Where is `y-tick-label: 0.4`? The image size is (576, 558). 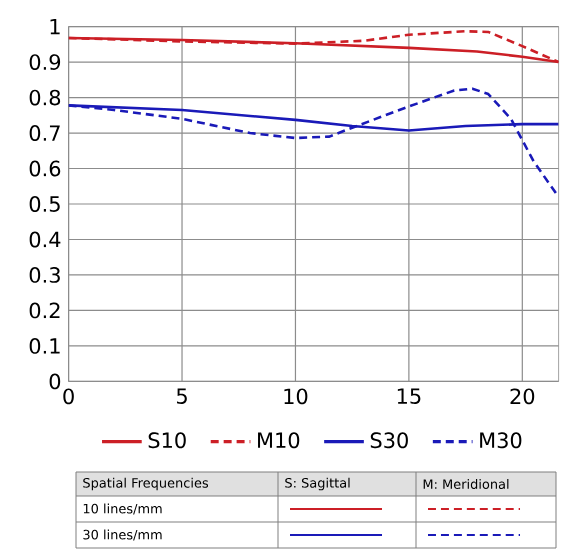 y-tick-label: 0.4 is located at coordinates (45, 239).